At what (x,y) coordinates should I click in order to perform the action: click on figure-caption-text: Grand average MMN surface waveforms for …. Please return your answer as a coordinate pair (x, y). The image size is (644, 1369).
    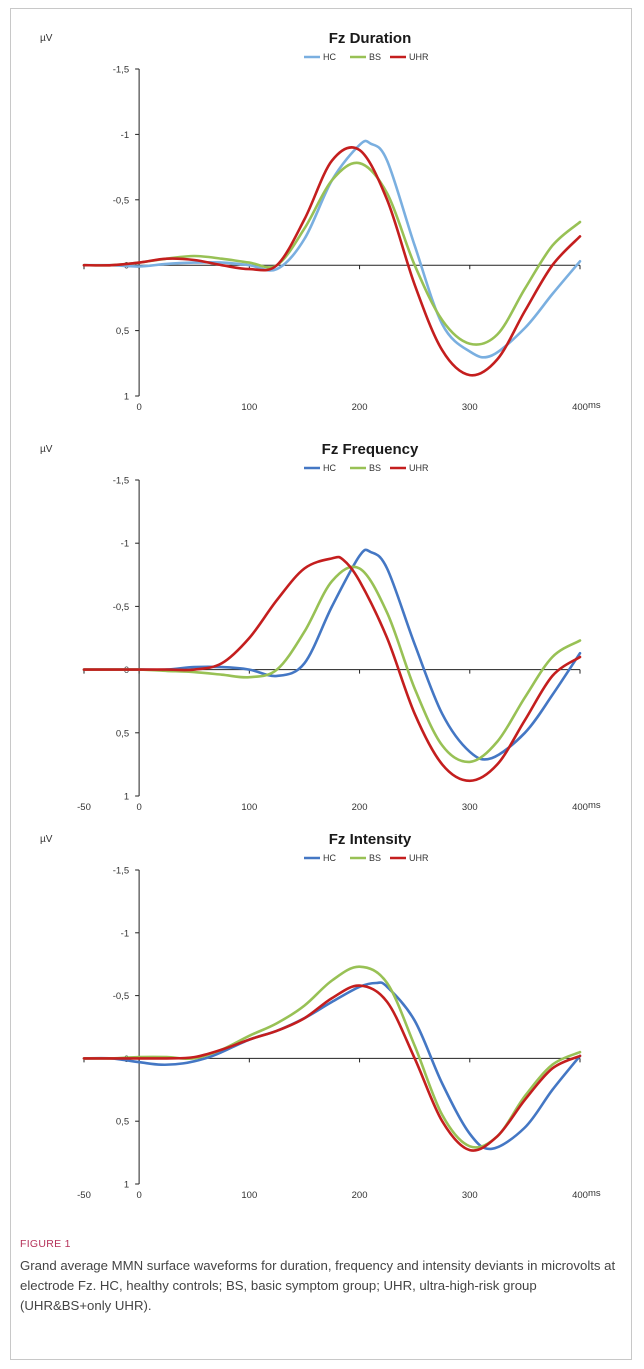
    Looking at the image, I should click on (318, 1285).